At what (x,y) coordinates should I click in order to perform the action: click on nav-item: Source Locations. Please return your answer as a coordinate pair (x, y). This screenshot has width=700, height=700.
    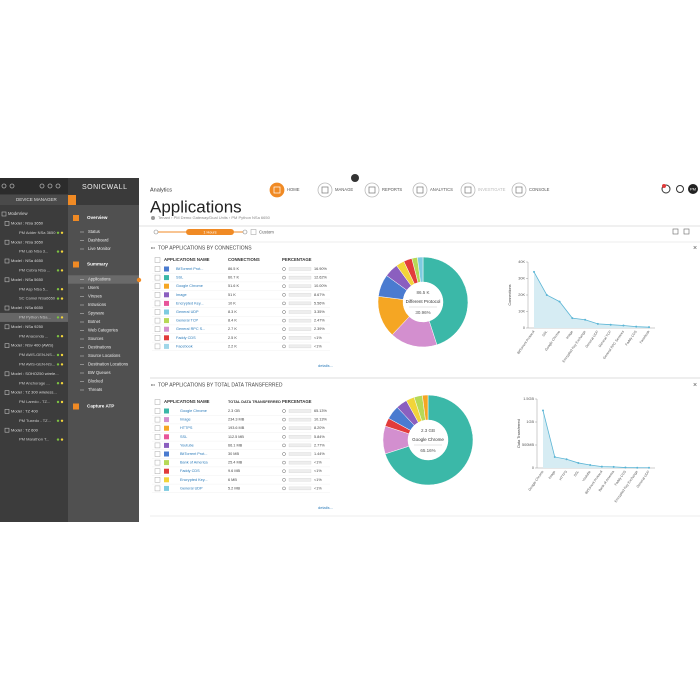
    Looking at the image, I should click on (104, 355).